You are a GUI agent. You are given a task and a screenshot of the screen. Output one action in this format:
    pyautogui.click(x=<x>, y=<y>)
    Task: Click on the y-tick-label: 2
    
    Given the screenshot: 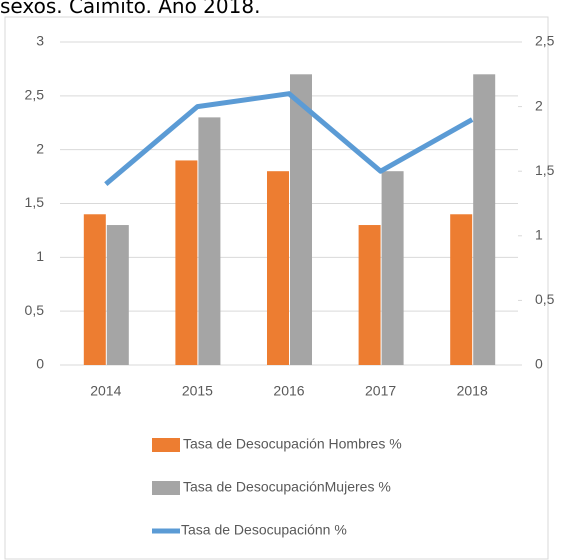 What is the action you would take?
    pyautogui.click(x=40, y=148)
    